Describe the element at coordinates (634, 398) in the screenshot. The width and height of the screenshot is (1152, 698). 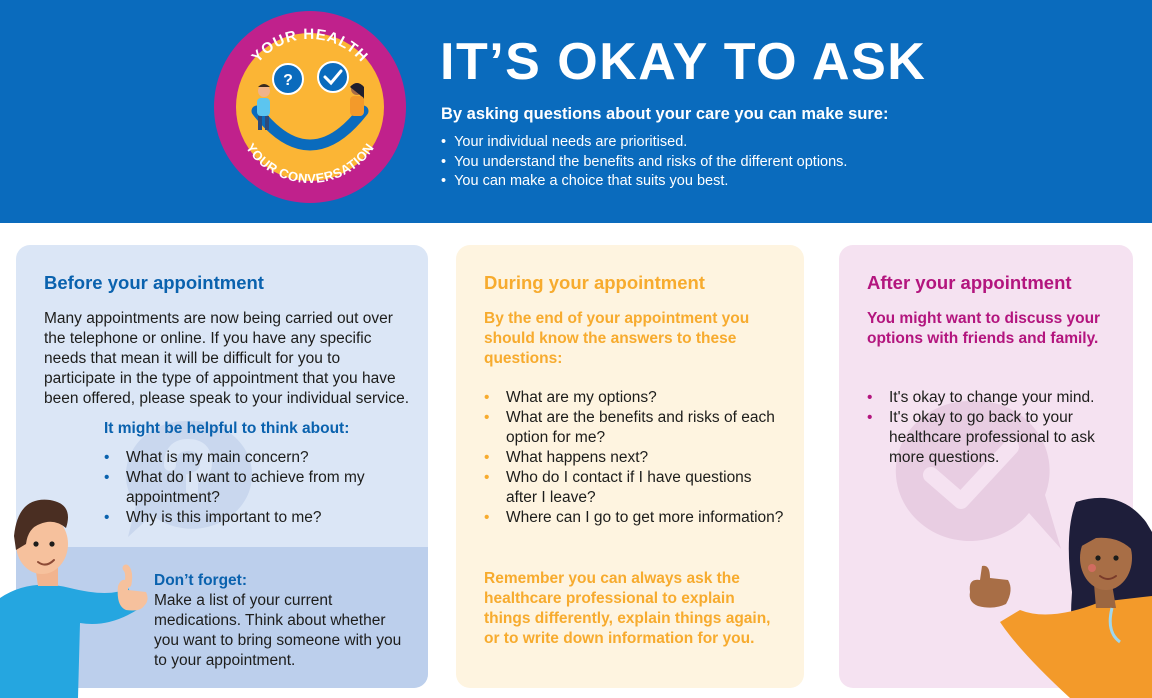
I see `list-item: What are my options?` at that location.